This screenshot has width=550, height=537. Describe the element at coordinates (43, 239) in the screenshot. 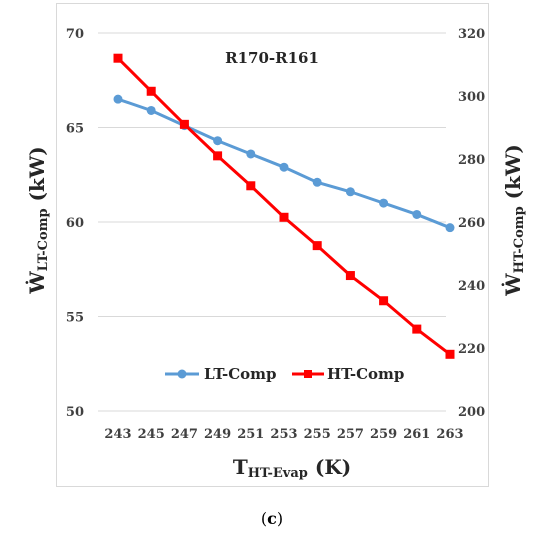

I see `y-axis-left-title-sub: LT-Comp` at that location.